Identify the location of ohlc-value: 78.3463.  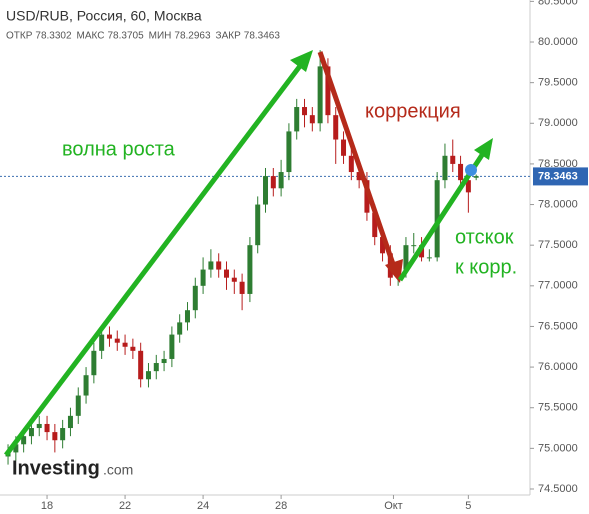
(262, 36).